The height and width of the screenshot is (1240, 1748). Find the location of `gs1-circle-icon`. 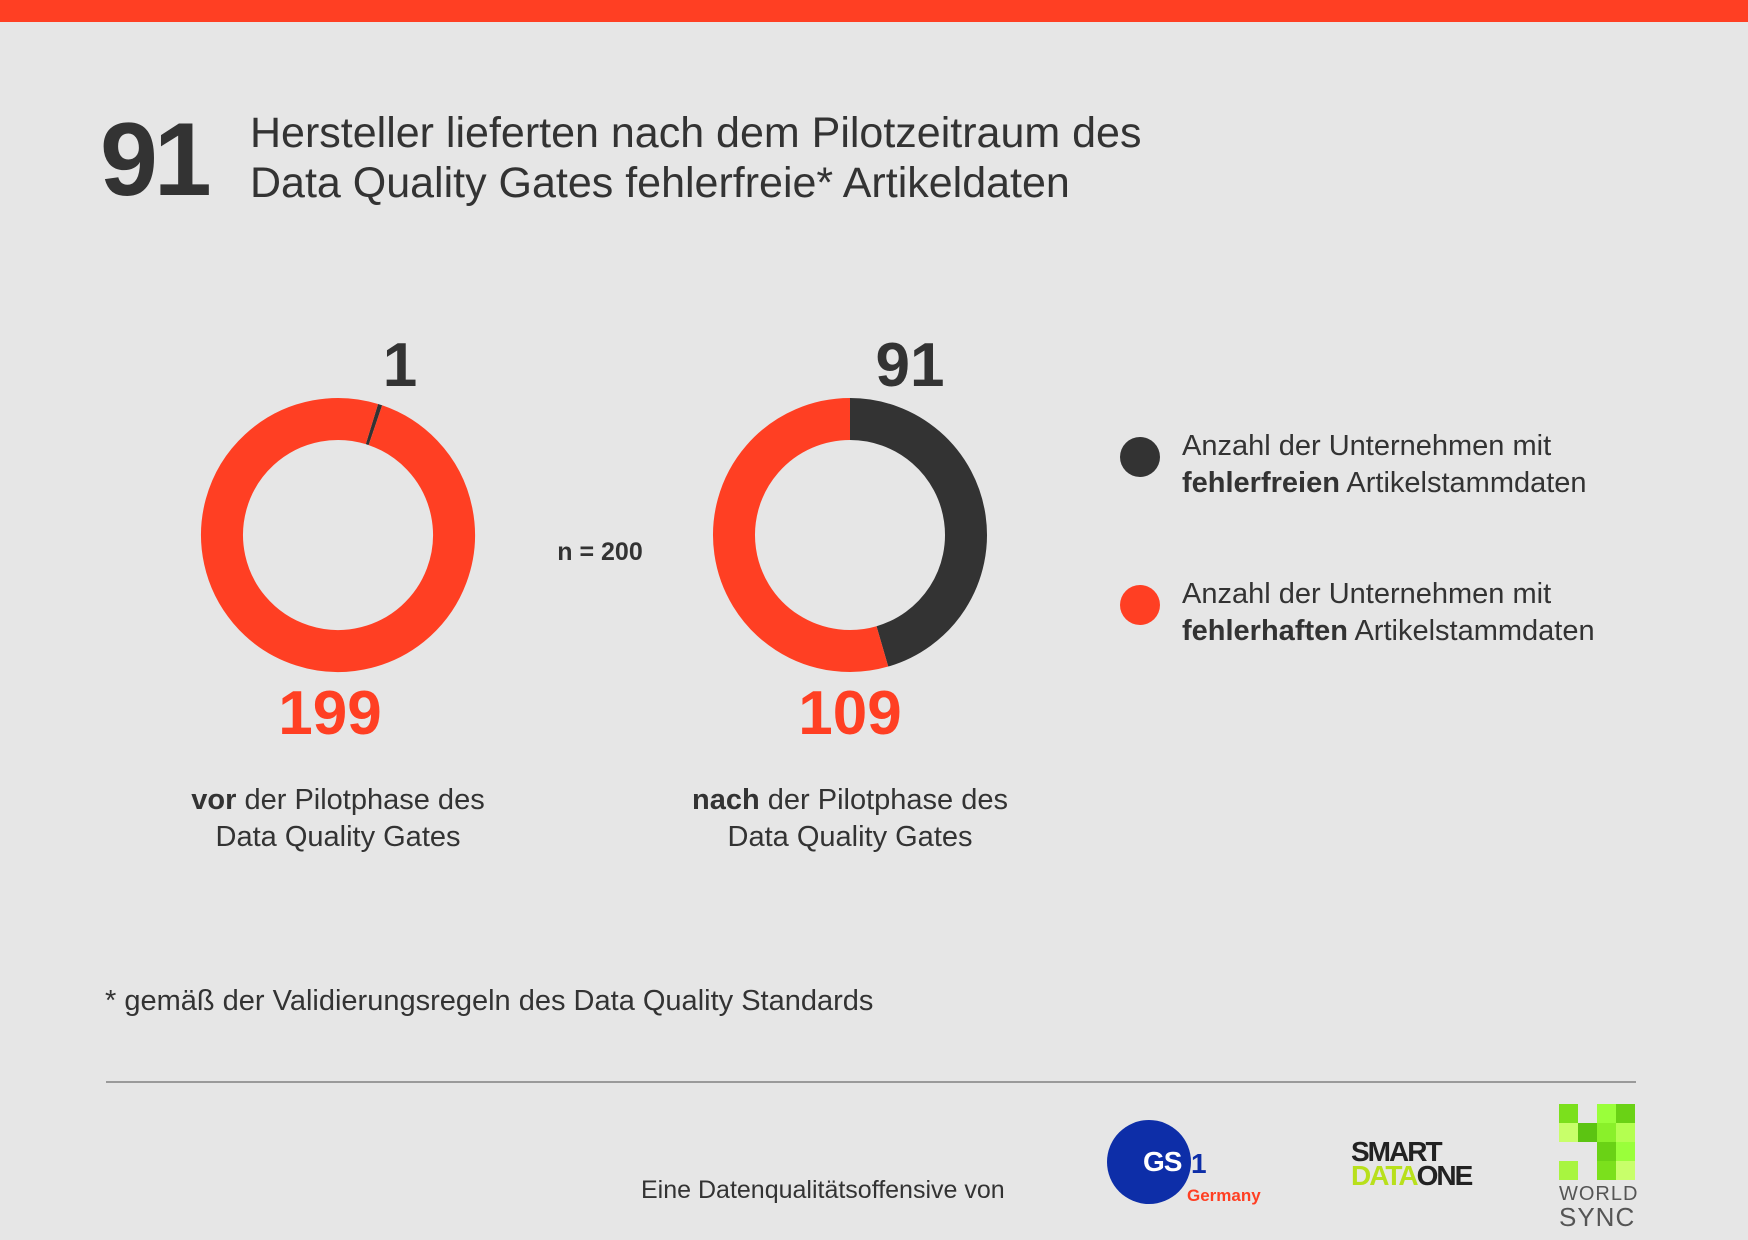

gs1-circle-icon is located at coordinates (1149, 1162).